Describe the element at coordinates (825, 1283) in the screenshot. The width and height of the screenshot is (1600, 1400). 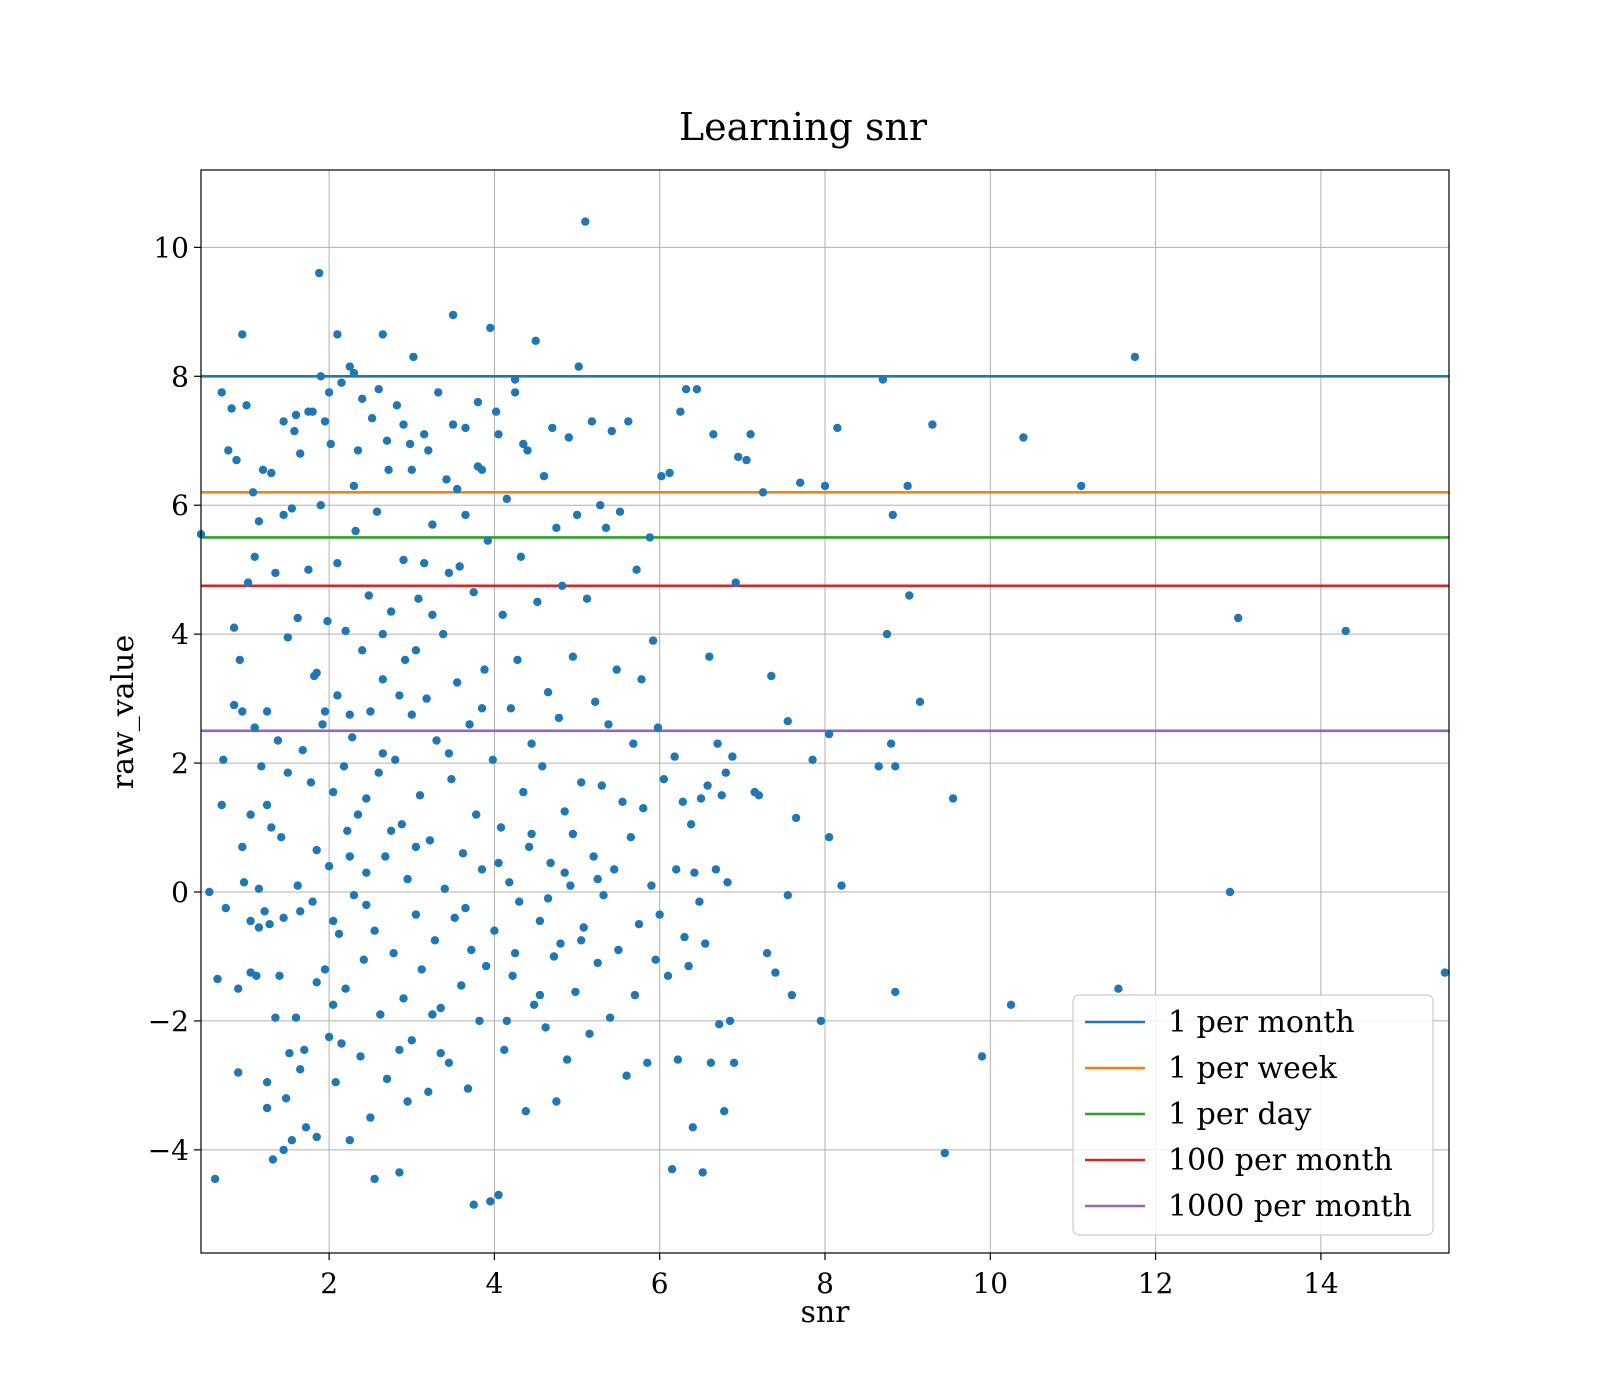
I see `x-tick-label: 8` at that location.